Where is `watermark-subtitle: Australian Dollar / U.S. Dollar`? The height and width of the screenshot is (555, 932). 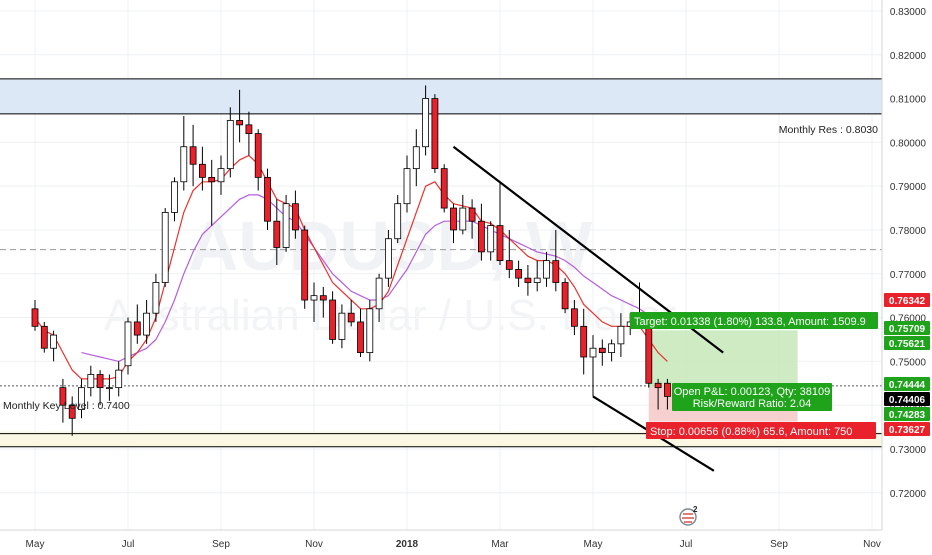
watermark-subtitle: Australian Dollar / U.S. Dollar is located at coordinates (390, 315).